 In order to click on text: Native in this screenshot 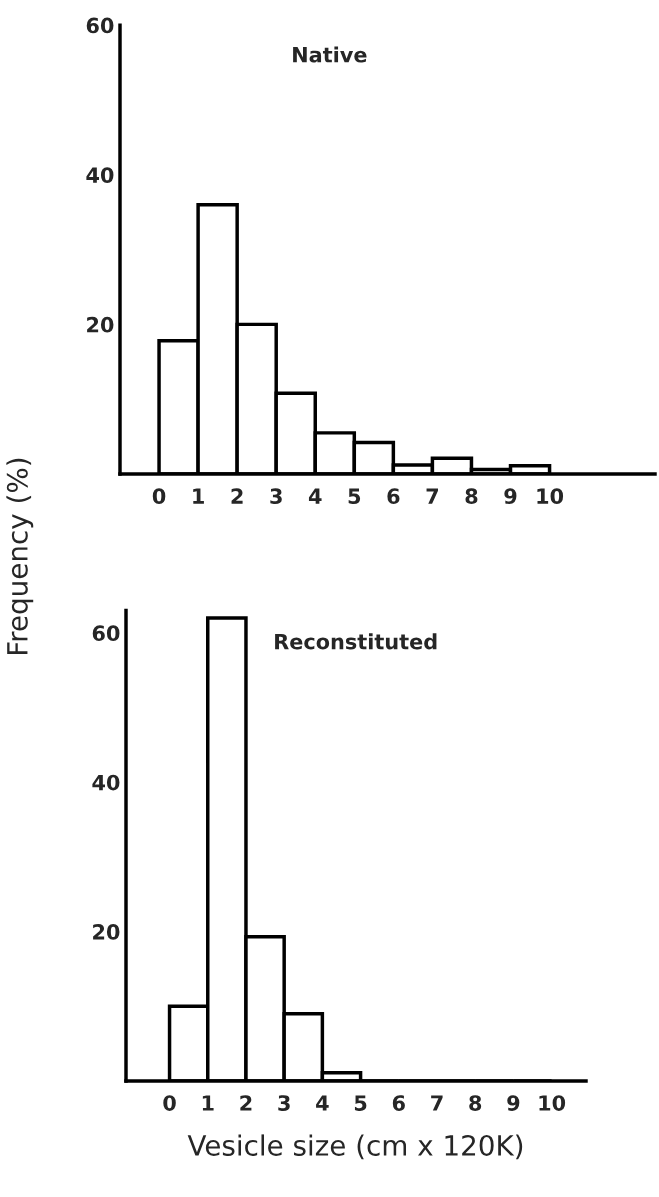, I will do `click(330, 54)`.